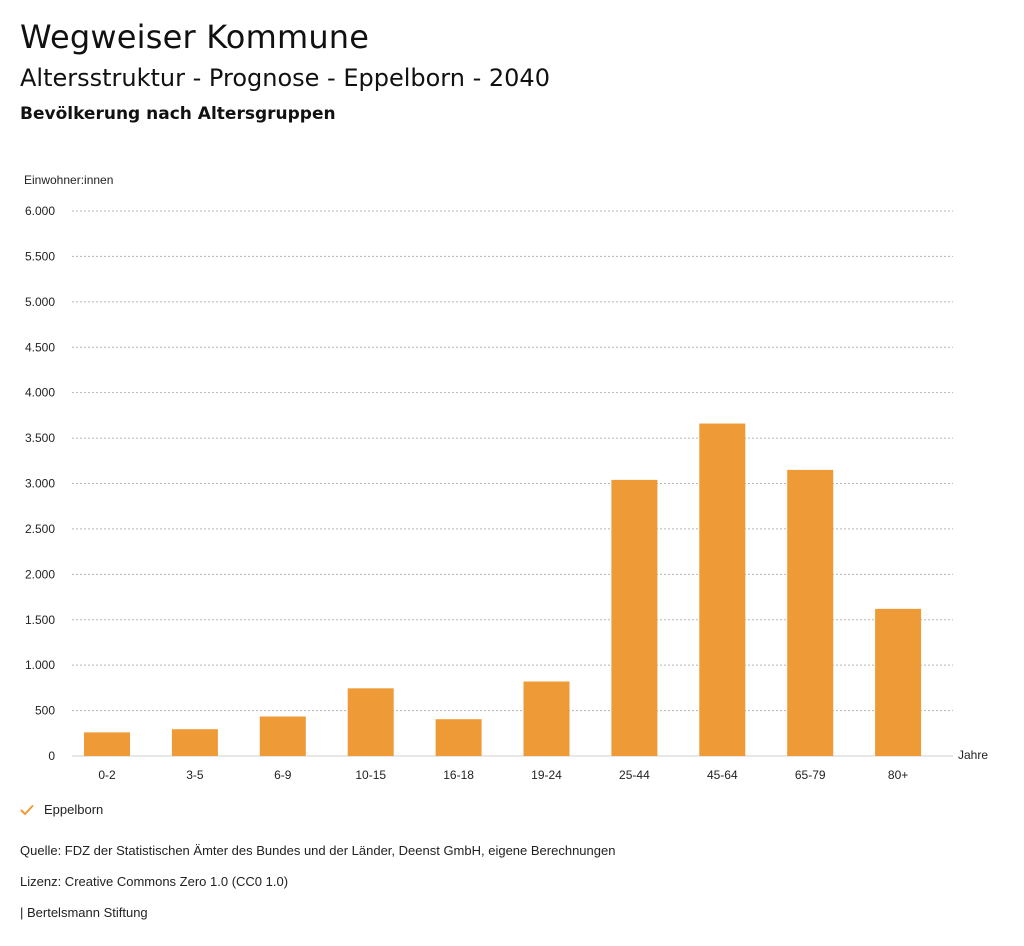 Image resolution: width=1024 pixels, height=946 pixels. Describe the element at coordinates (195, 37) in the screenshot. I see `page-title: Wegweiser Kommune` at that location.